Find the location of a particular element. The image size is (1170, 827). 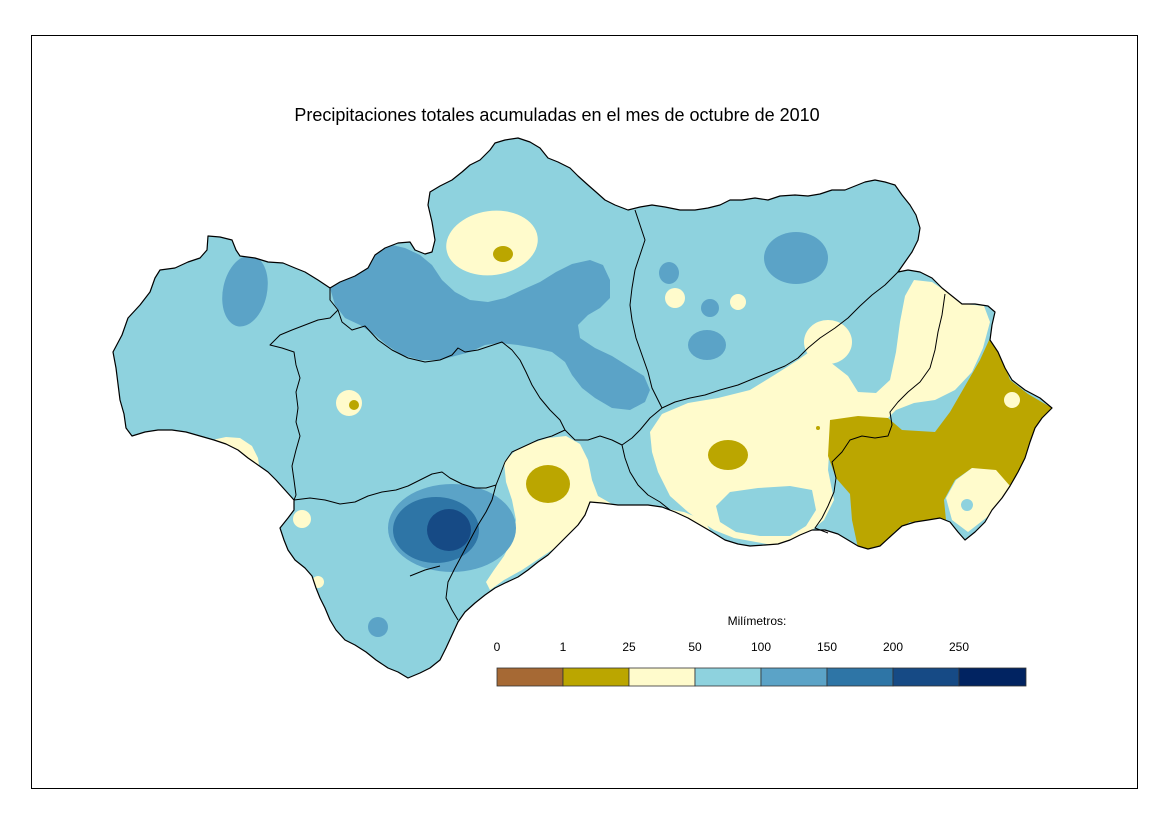

zone-25-50-granada-almeria is located at coordinates (820, 413).